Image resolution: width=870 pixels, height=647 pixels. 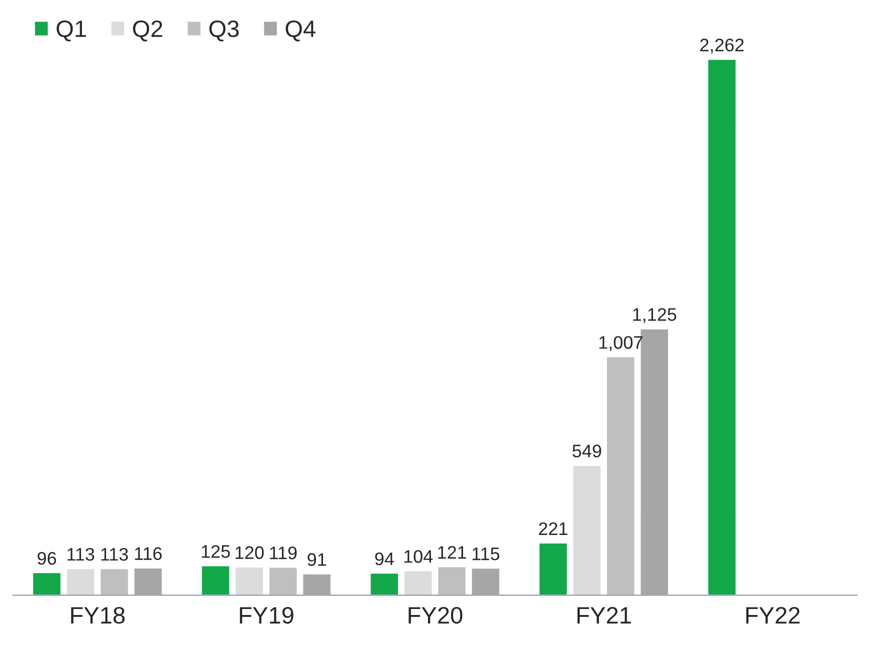 I want to click on data-label: 104, so click(x=418, y=556).